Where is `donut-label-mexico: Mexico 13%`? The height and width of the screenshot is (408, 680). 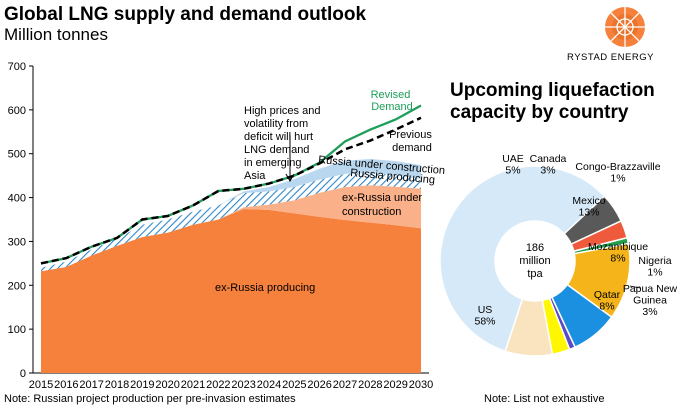 donut-label-mexico: Mexico 13% is located at coordinates (588, 207).